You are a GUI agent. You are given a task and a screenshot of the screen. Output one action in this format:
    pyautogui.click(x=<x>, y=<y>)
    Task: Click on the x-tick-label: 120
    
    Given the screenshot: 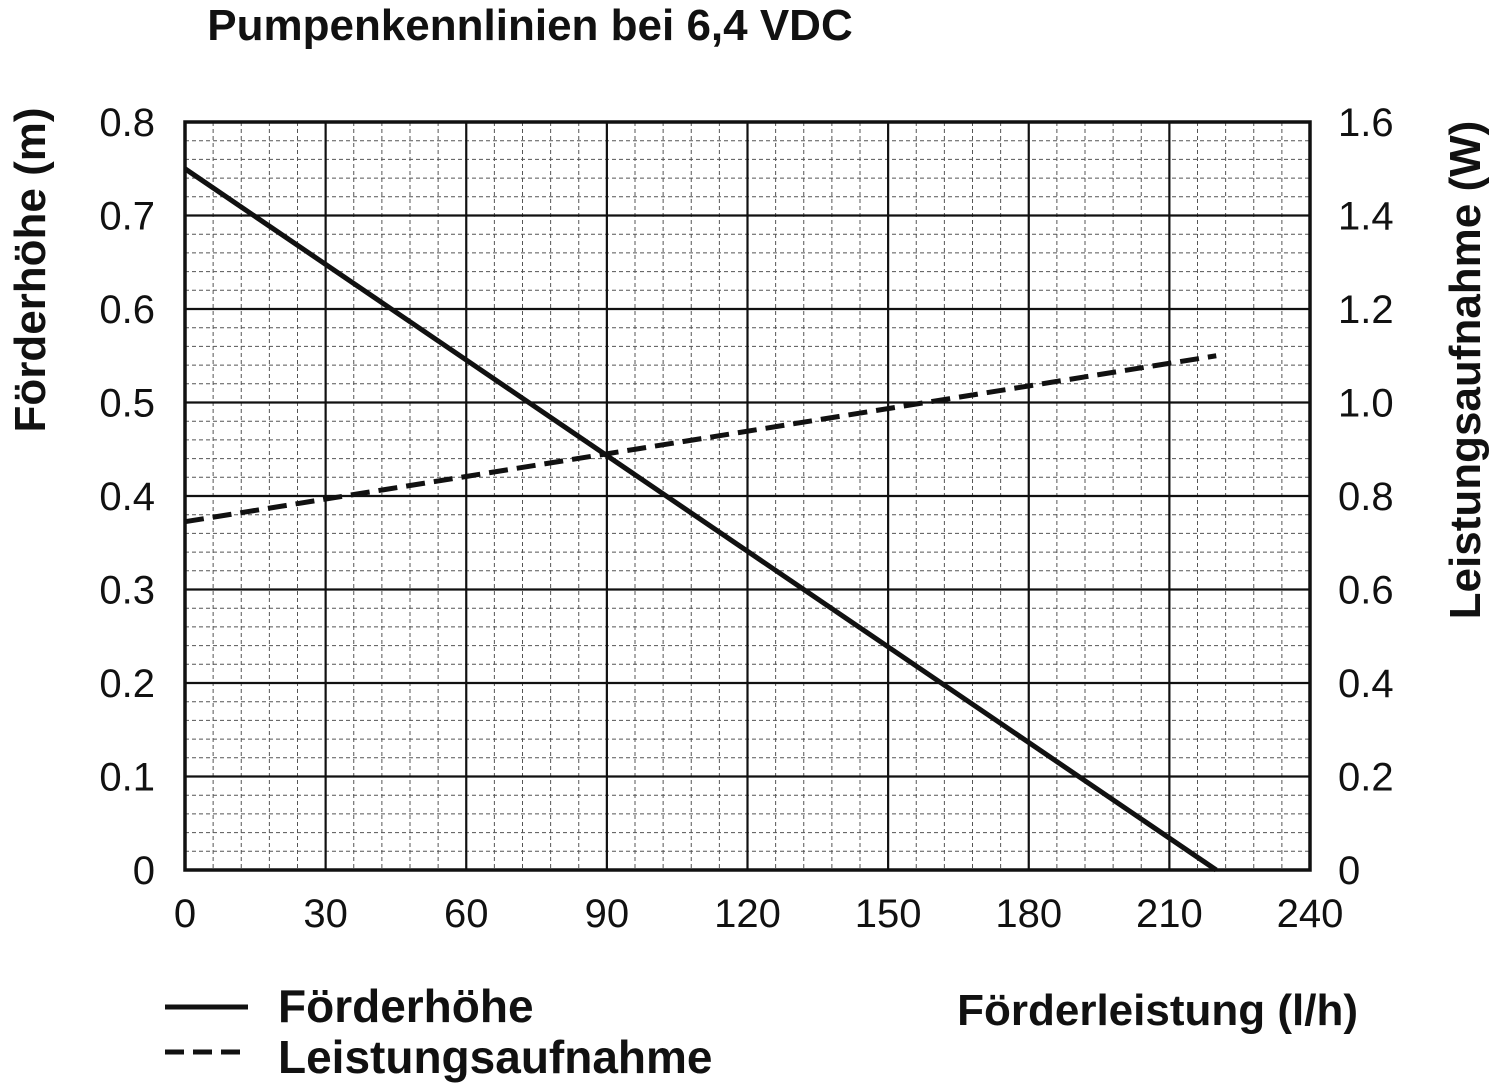 What is the action you would take?
    pyautogui.click(x=747, y=914)
    